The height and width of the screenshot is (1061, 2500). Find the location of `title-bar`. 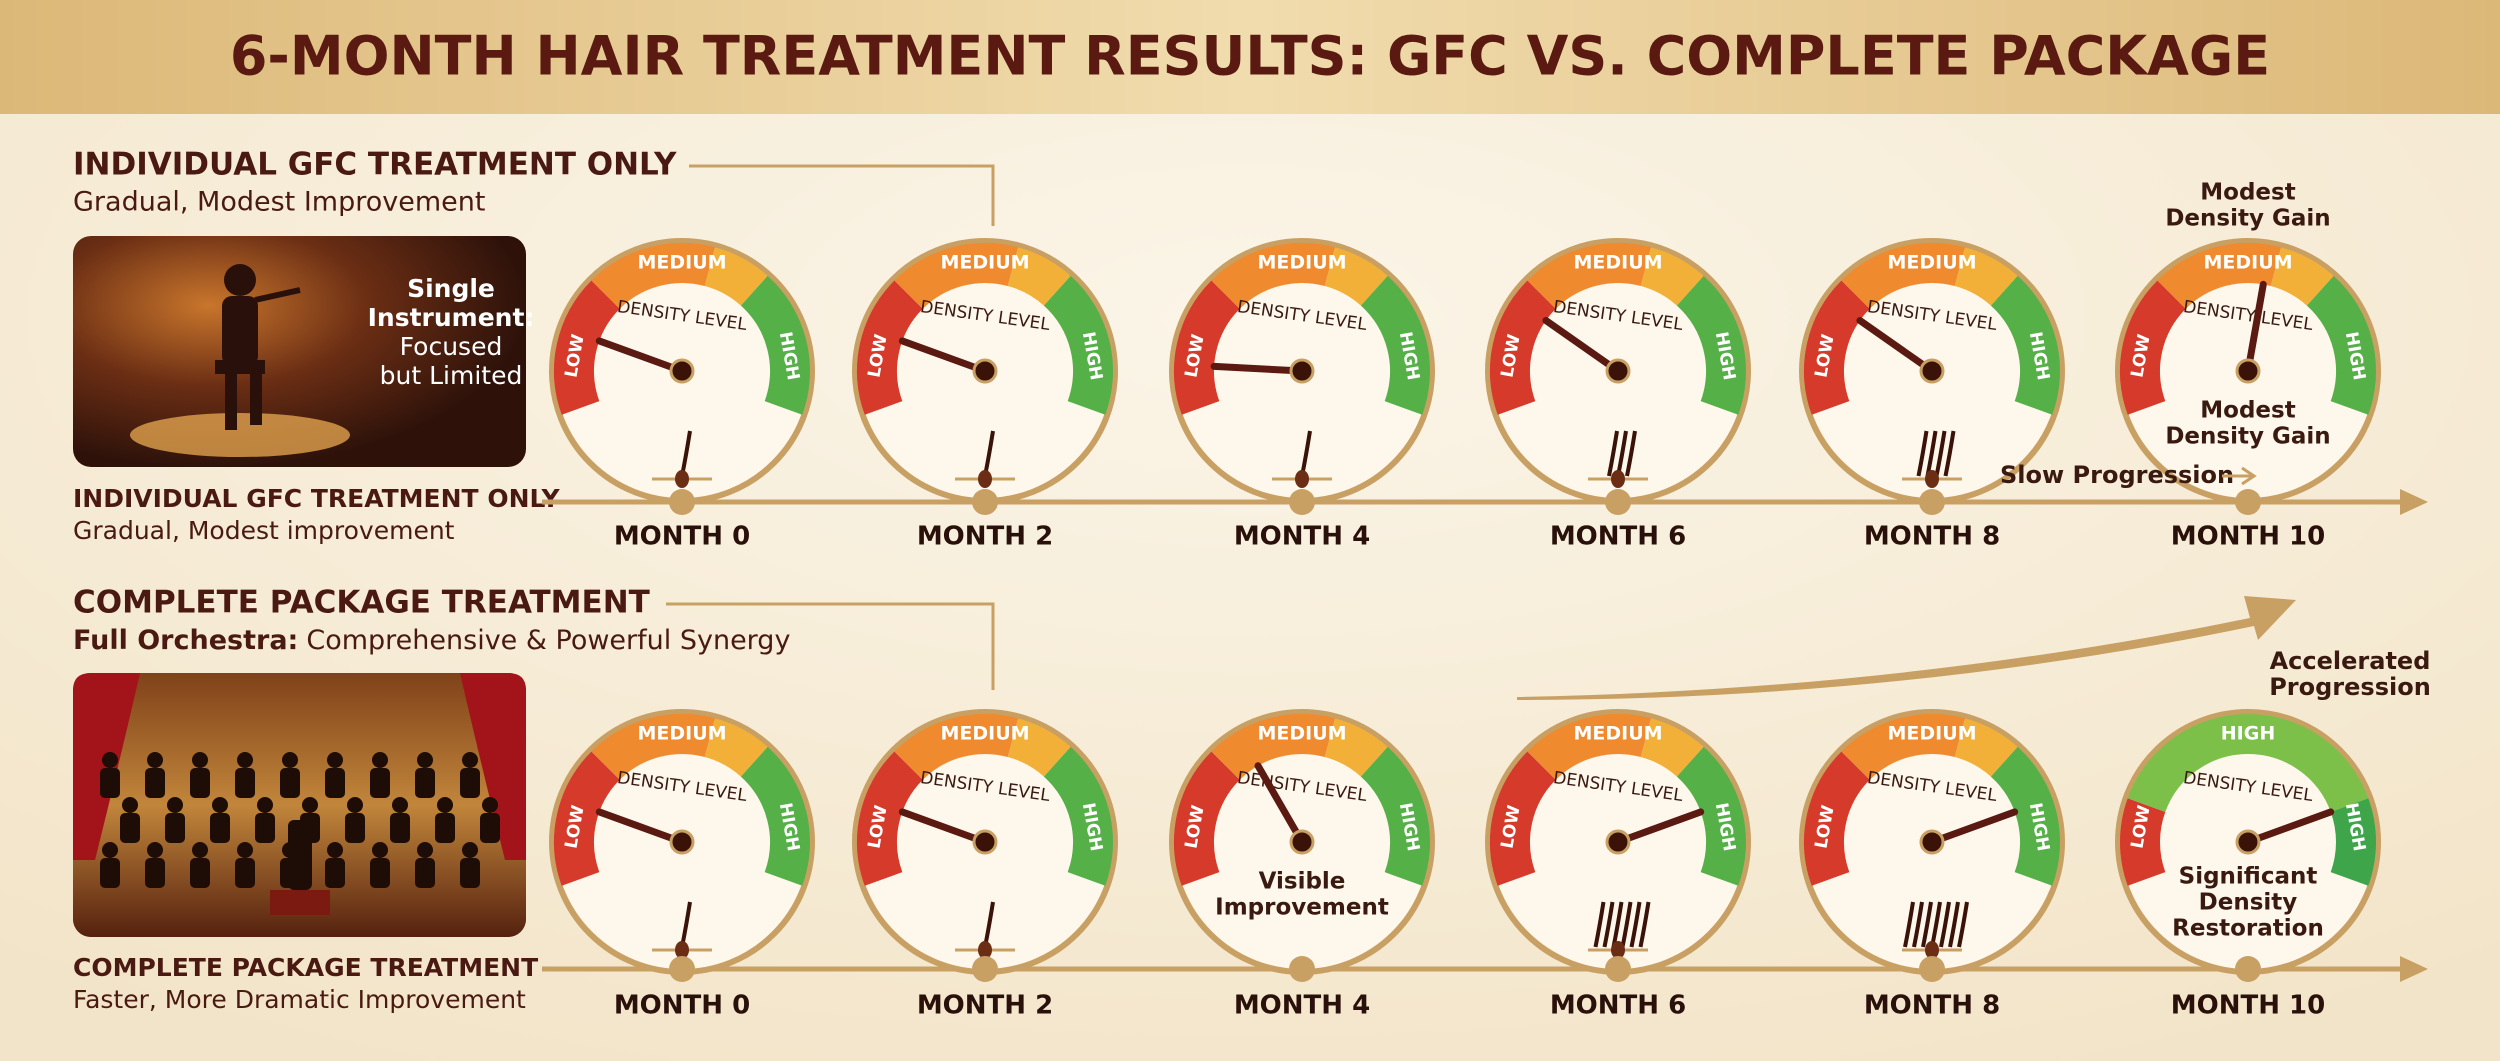

title-bar is located at coordinates (1250, 57).